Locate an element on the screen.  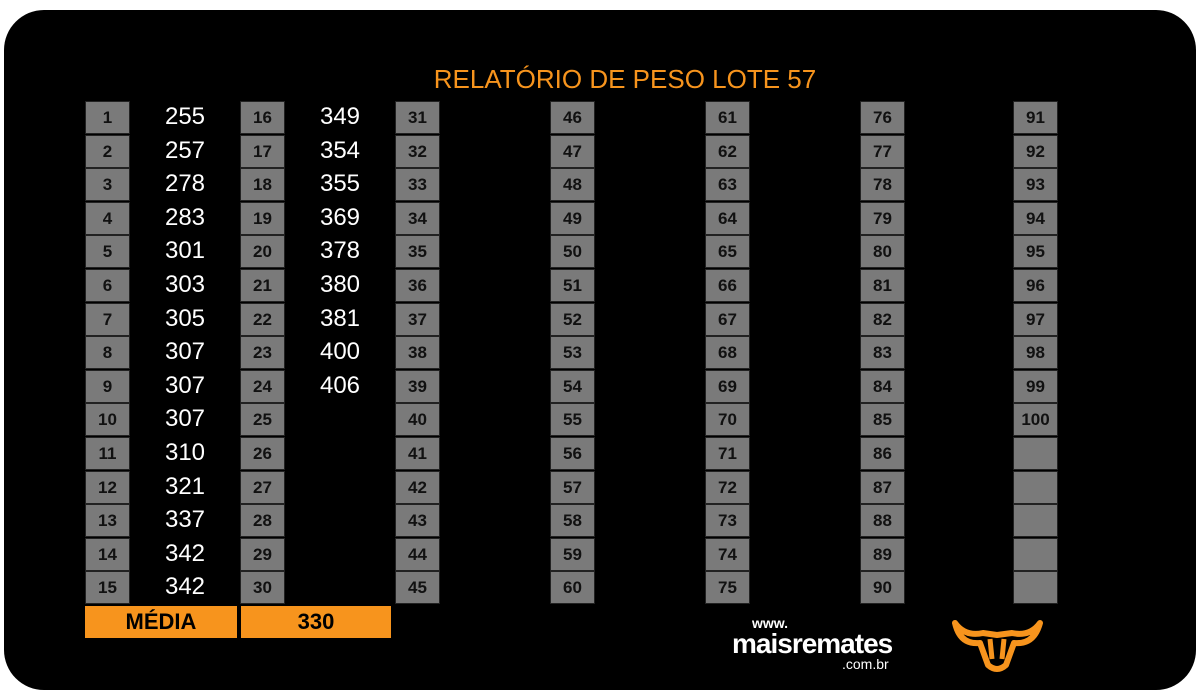
row-number: 44 is located at coordinates (417, 554).